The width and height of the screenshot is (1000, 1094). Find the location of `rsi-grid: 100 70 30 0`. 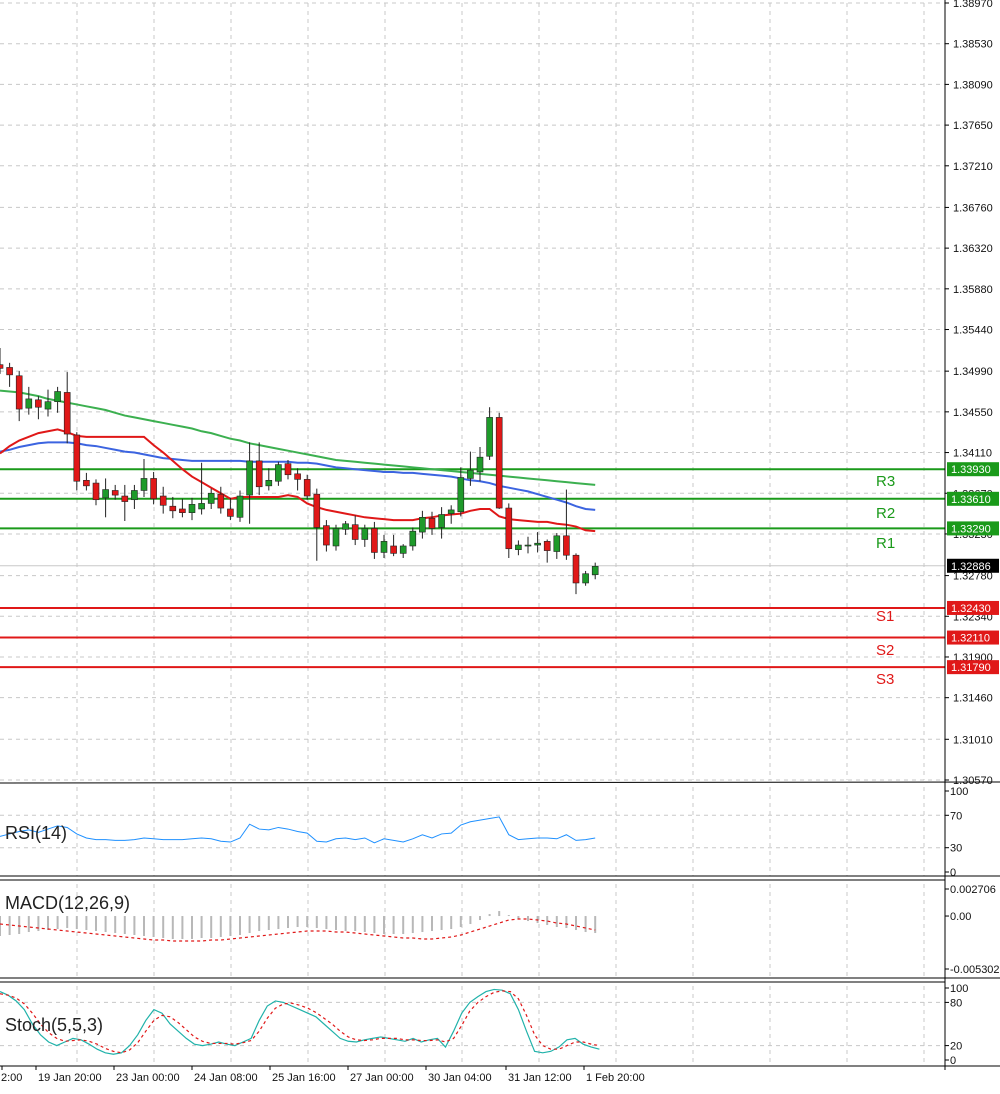

rsi-grid: 100 70 30 0 is located at coordinates (484, 832).